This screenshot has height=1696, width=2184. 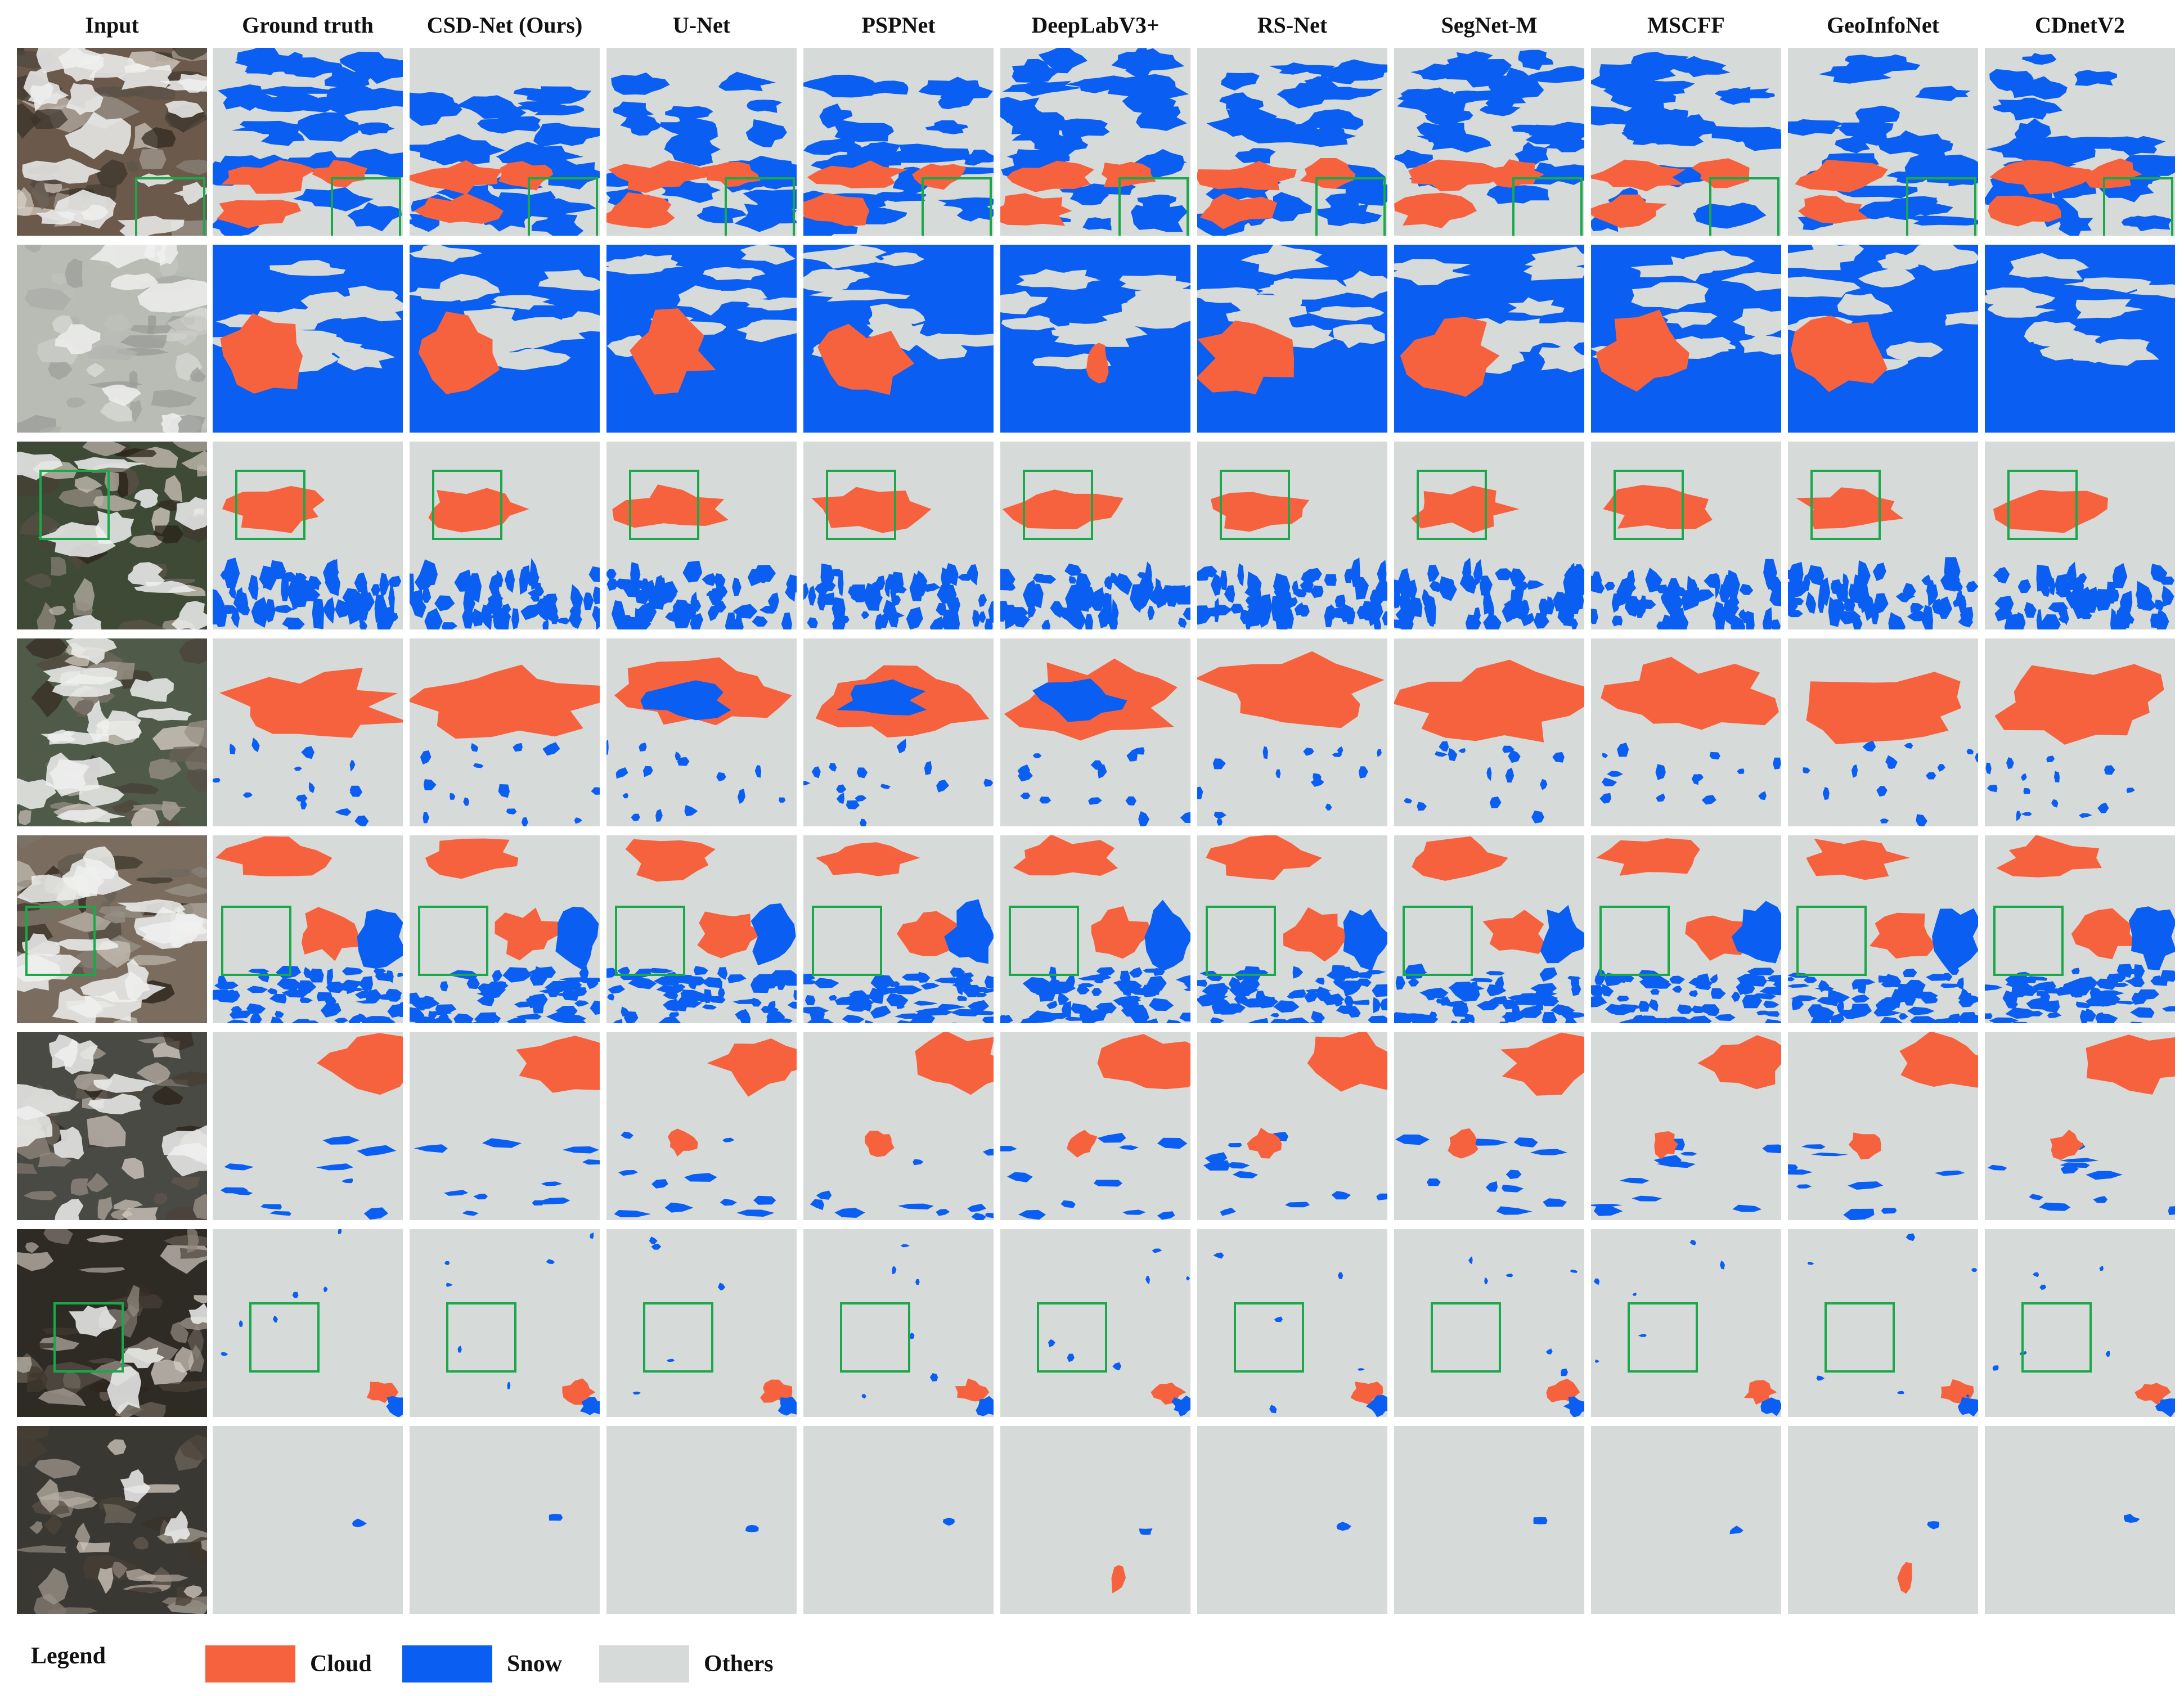 I want to click on legend-swatch-snow, so click(x=447, y=1663).